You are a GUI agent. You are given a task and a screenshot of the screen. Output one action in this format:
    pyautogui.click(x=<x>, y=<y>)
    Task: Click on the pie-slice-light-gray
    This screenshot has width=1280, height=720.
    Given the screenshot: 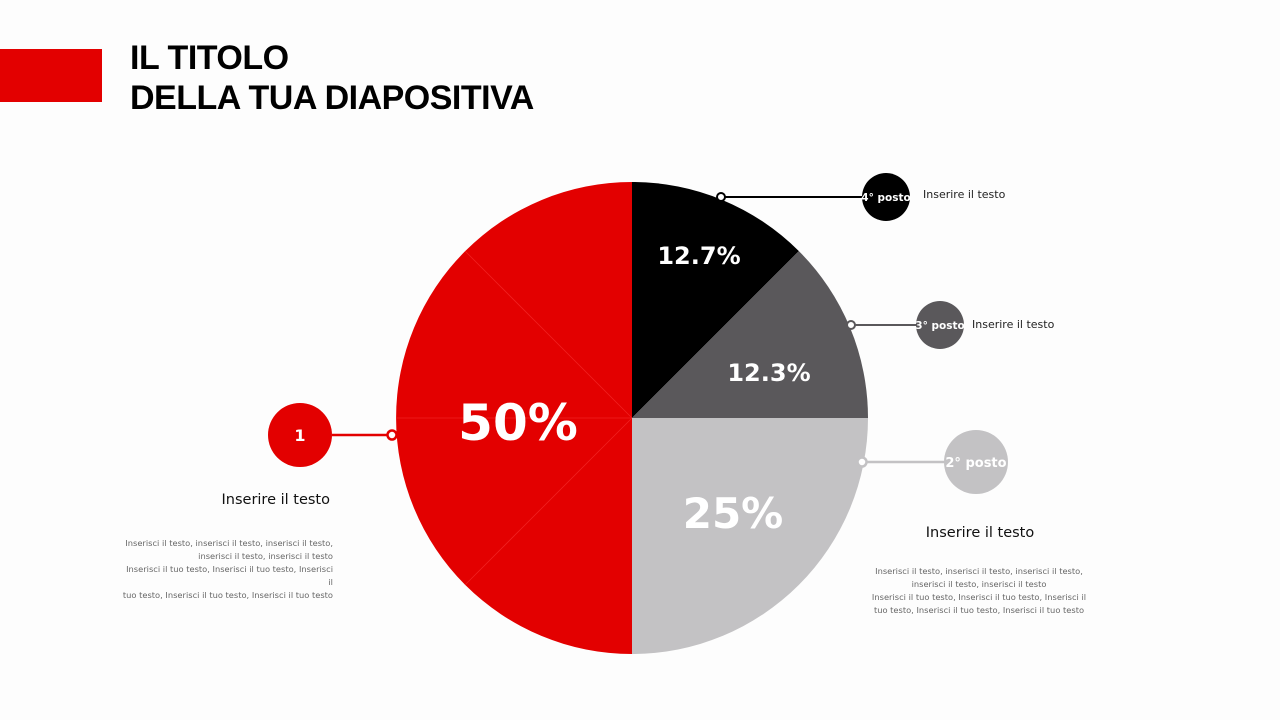 What is the action you would take?
    pyautogui.click(x=750, y=536)
    